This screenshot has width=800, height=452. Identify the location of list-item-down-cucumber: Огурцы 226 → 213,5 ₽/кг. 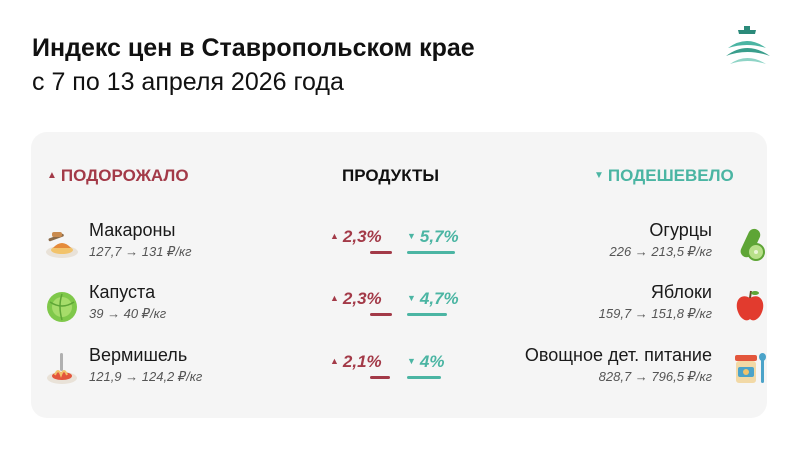
(618, 244).